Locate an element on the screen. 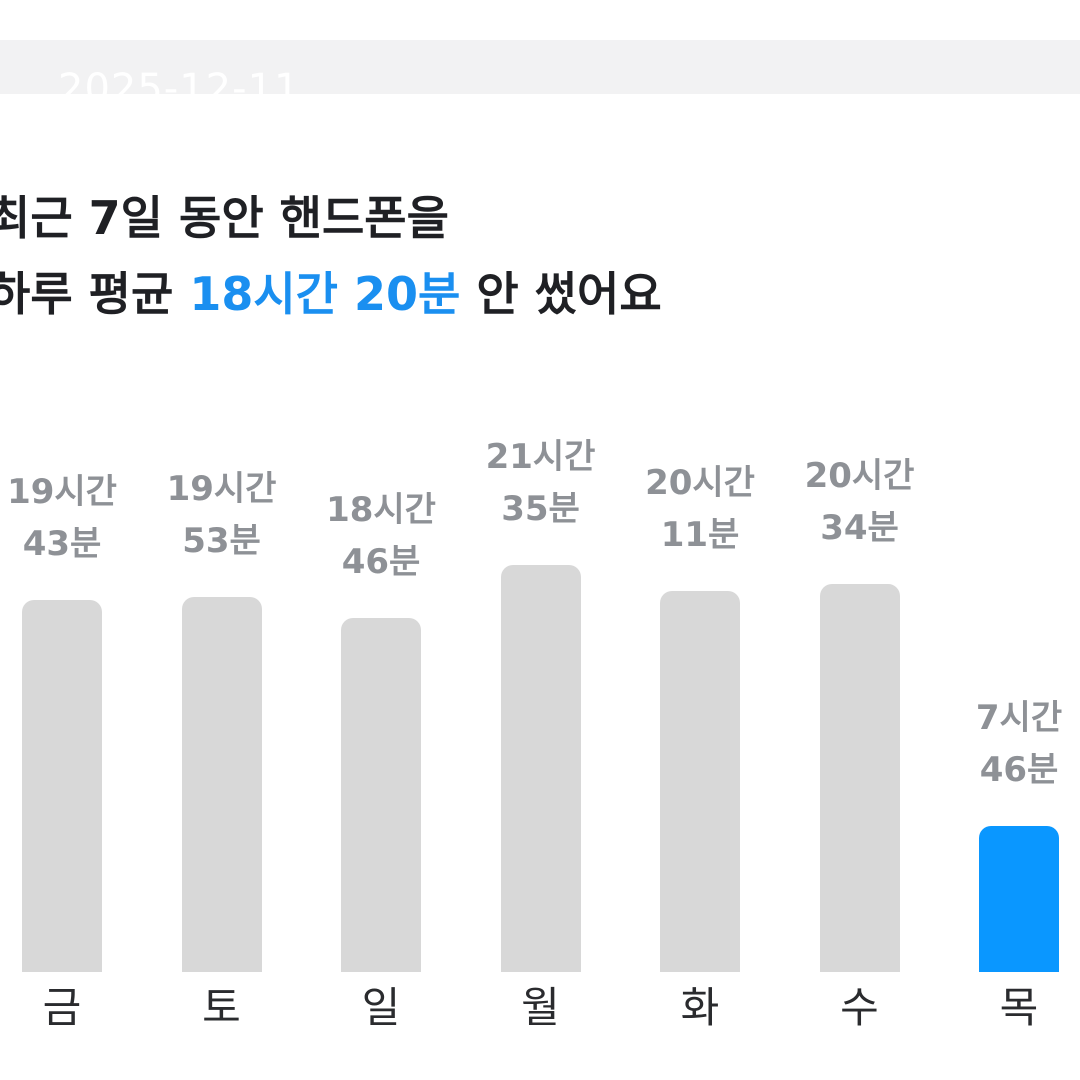 The height and width of the screenshot is (1080, 1080). bar-value-label: 19시간 43분 is located at coordinates (71, 518).